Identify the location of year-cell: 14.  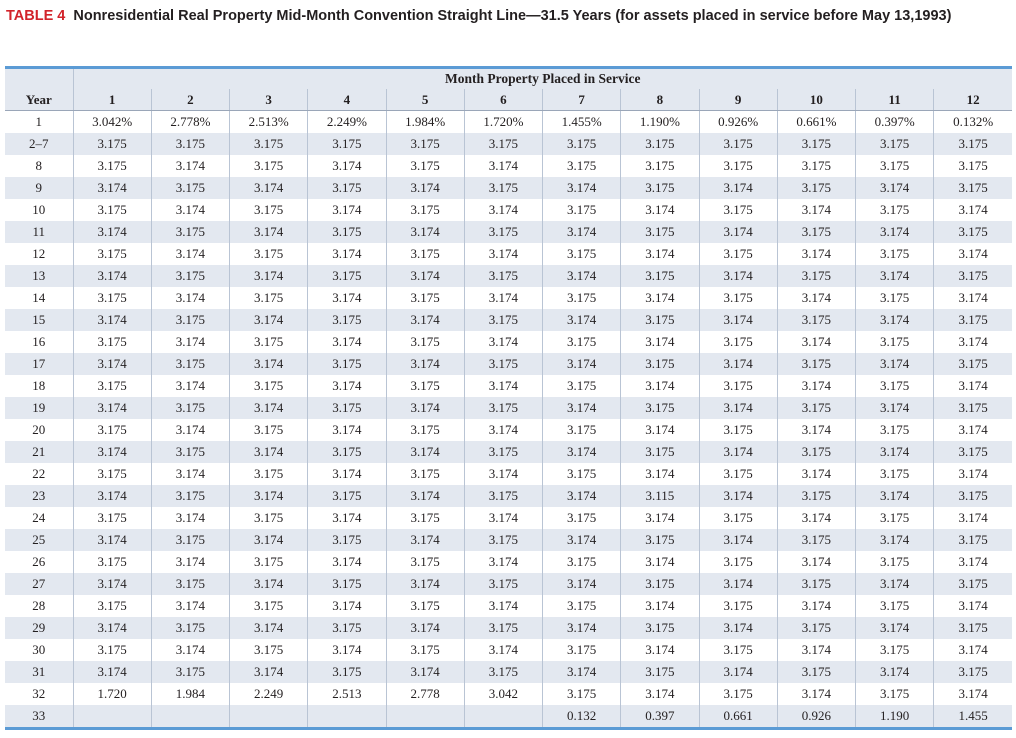
(39, 298).